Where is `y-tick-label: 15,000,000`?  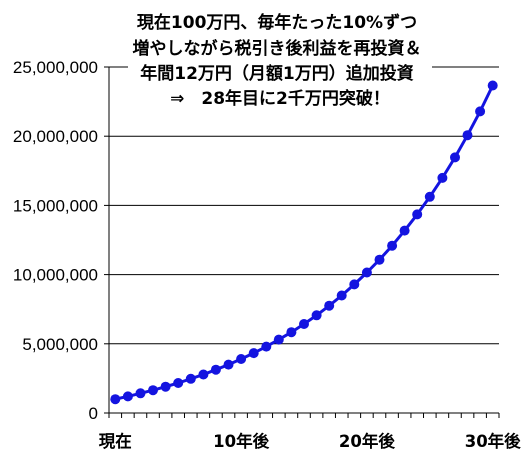
y-tick-label: 15,000,000 is located at coordinates (55, 205).